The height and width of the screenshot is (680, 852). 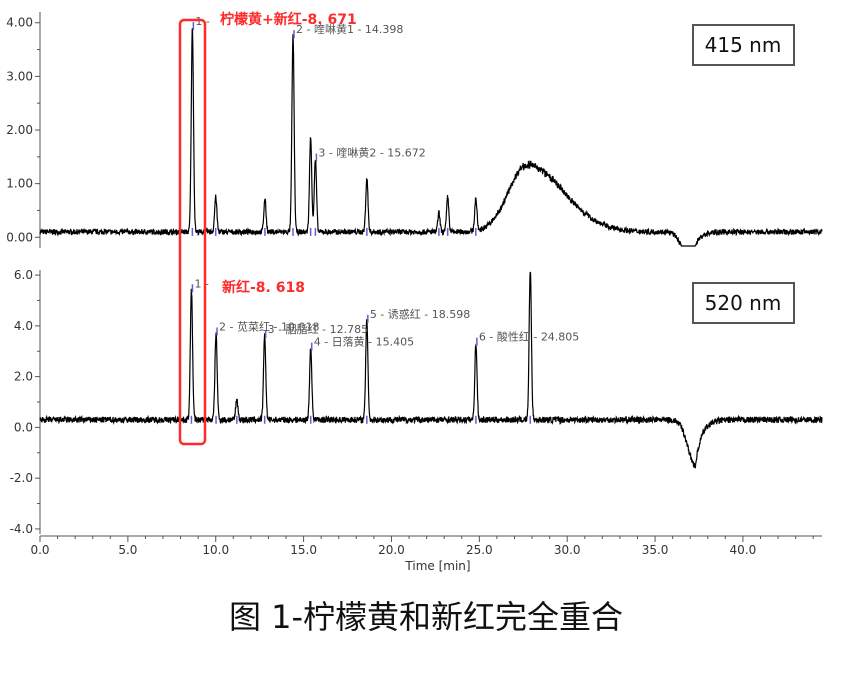 I want to click on peak-label-1-5: 6 - 酸性红 - 24.805, so click(x=529, y=337).